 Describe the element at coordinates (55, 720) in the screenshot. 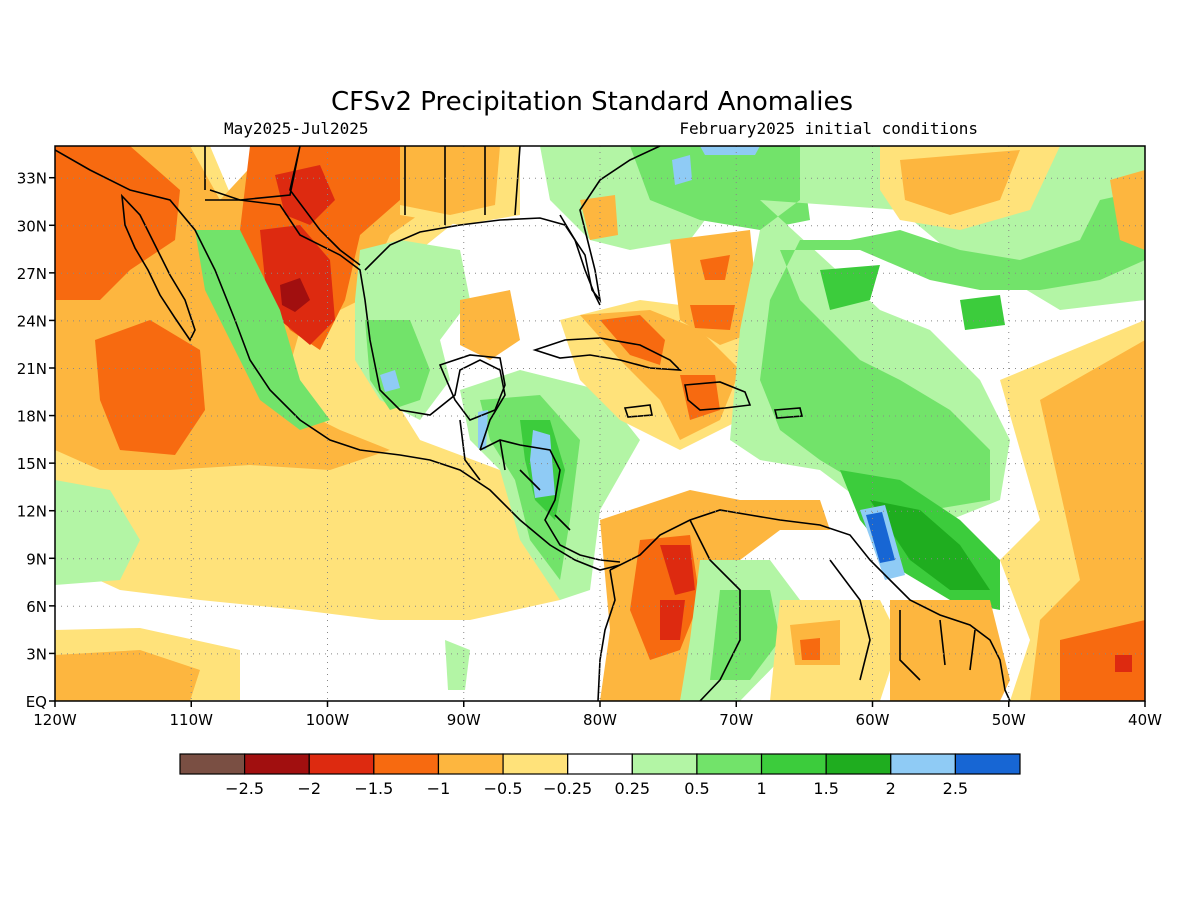

I see `lon-tick-label: 120W` at that location.